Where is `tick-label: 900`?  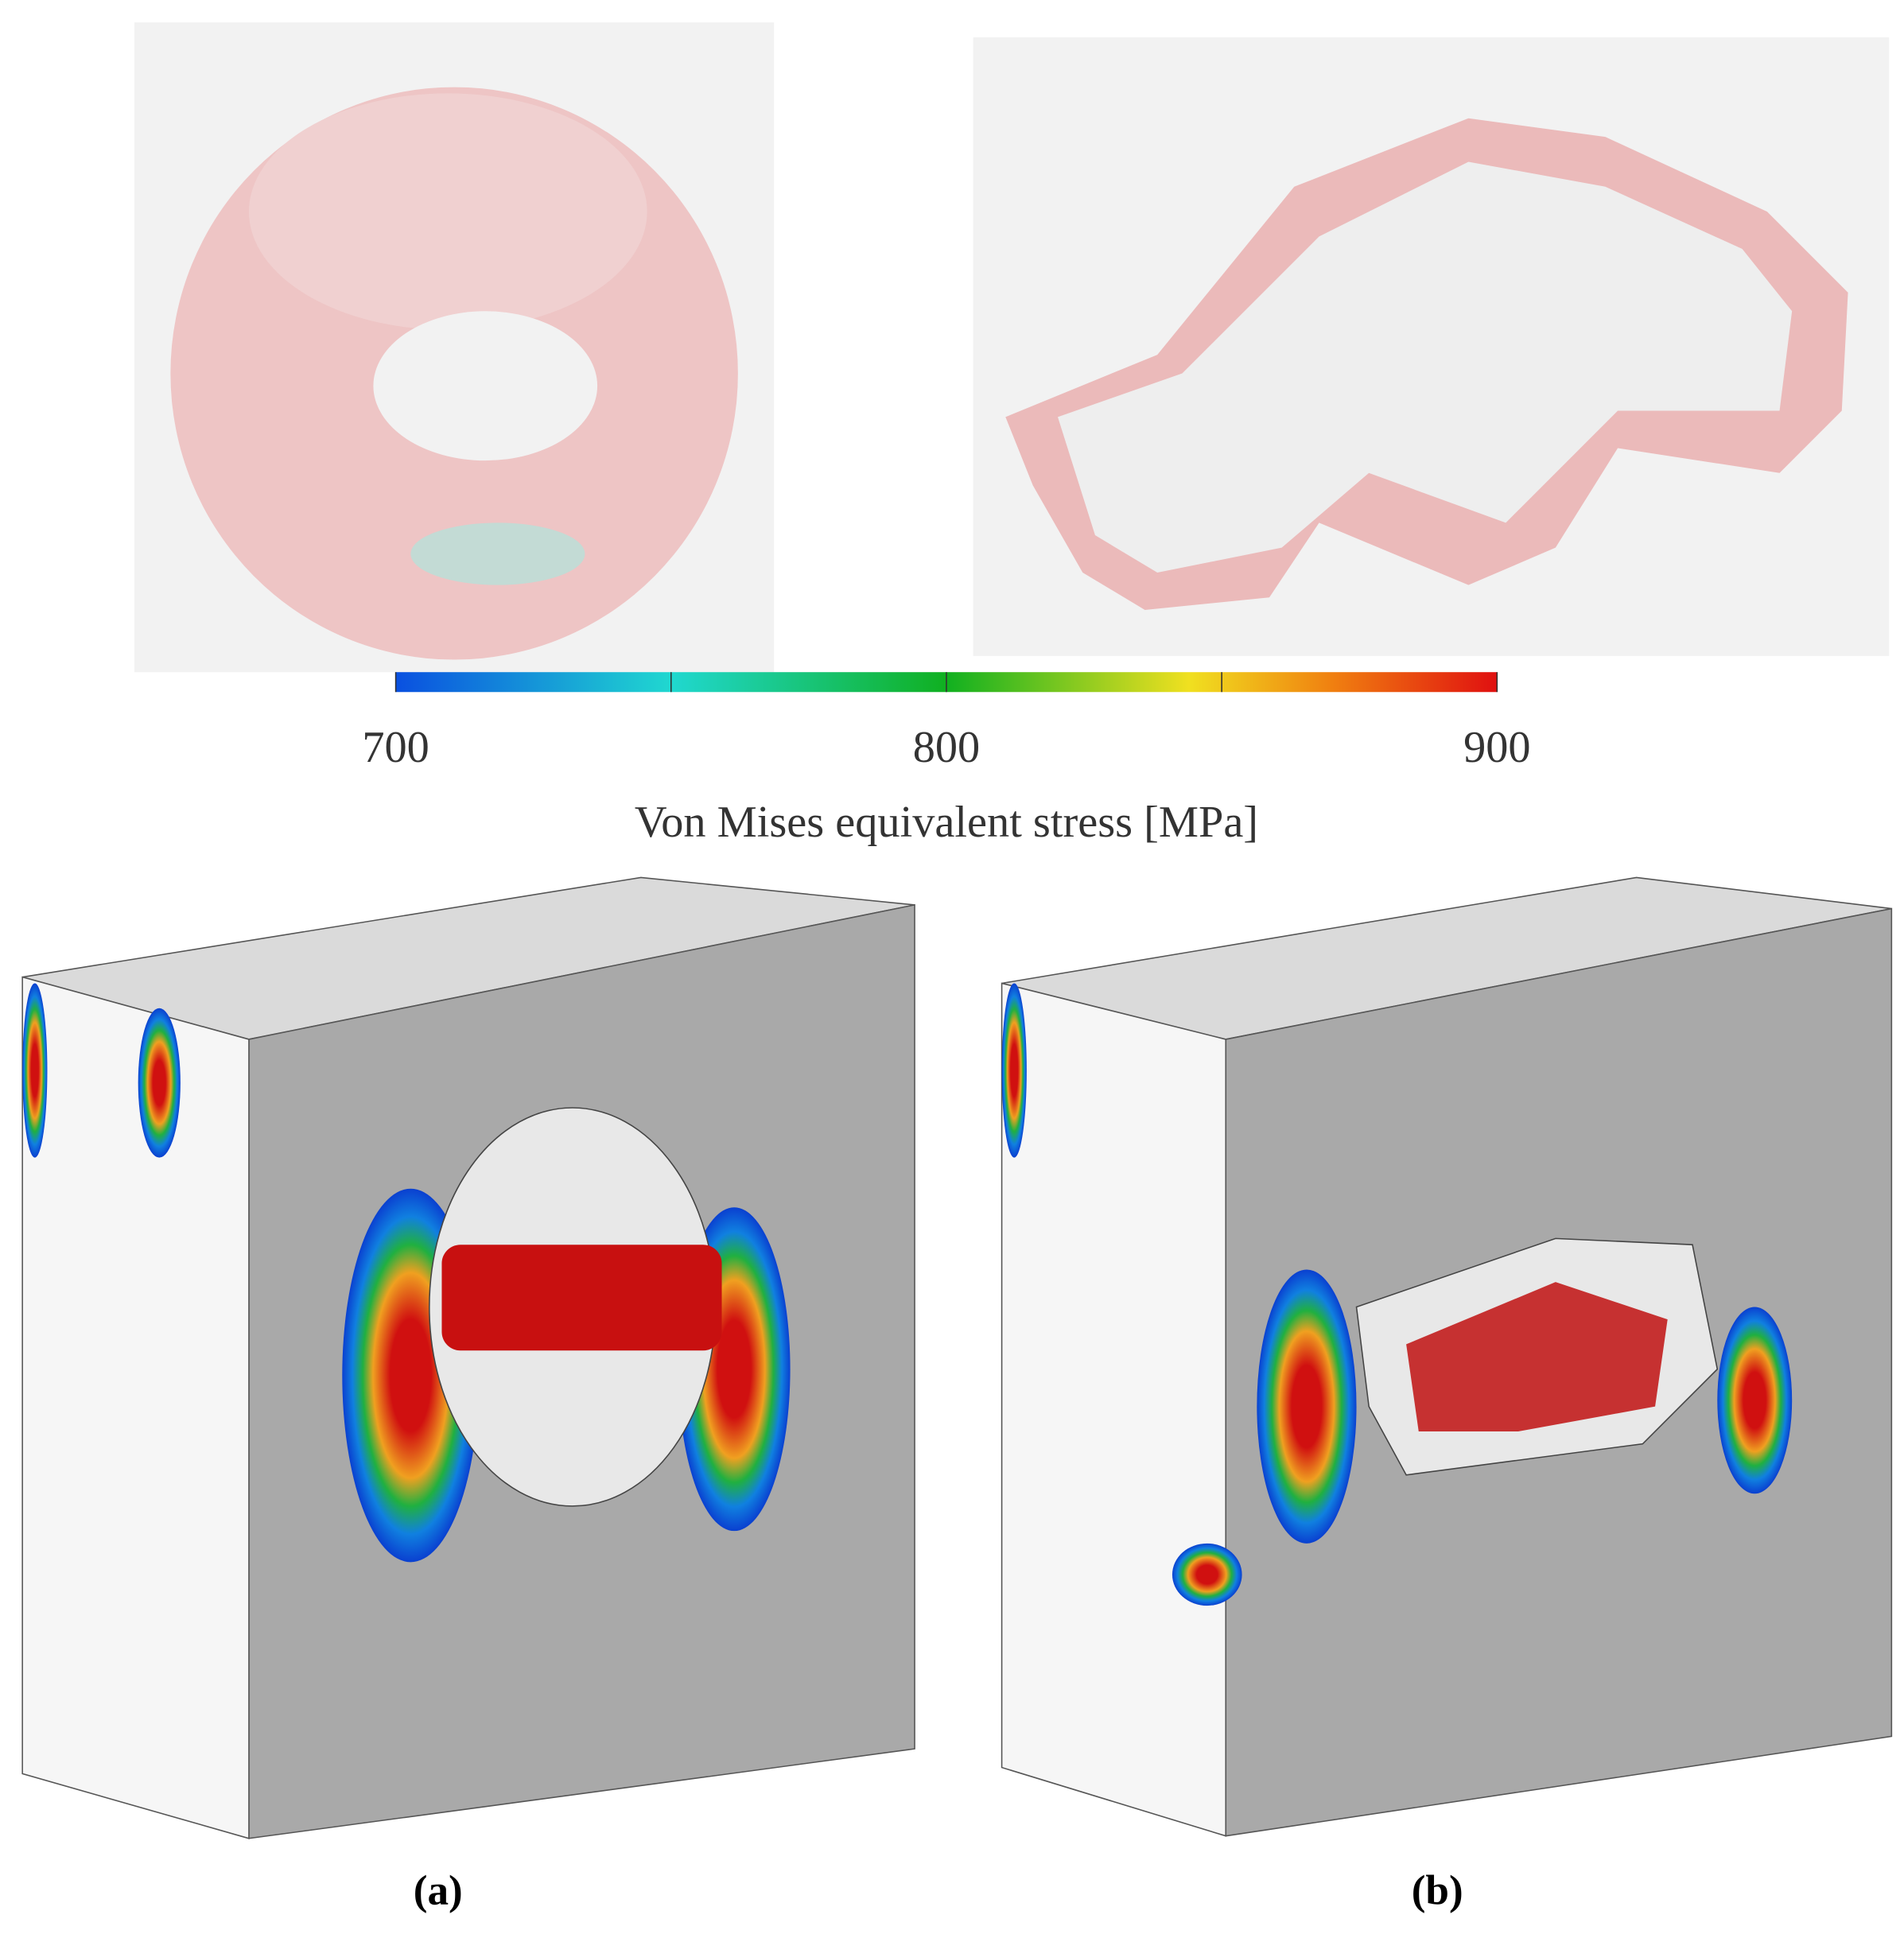 tick-label: 900 is located at coordinates (1496, 747).